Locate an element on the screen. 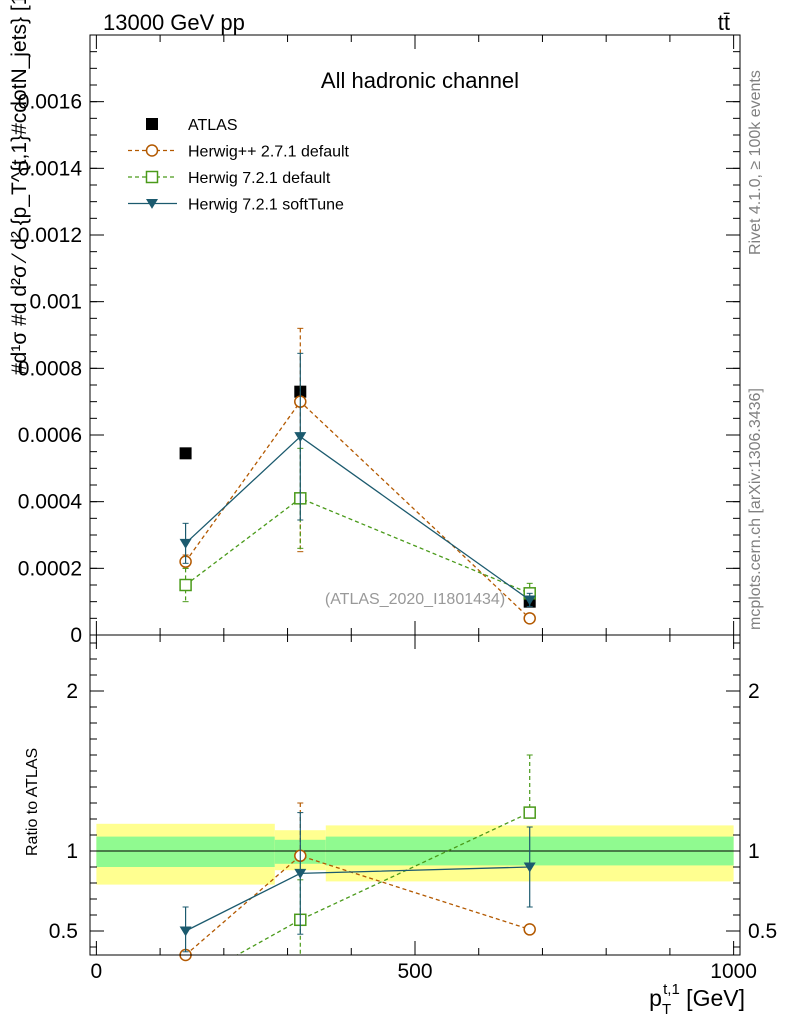 This screenshot has width=786, height=1024. ratio-inner-band is located at coordinates (185, 851).